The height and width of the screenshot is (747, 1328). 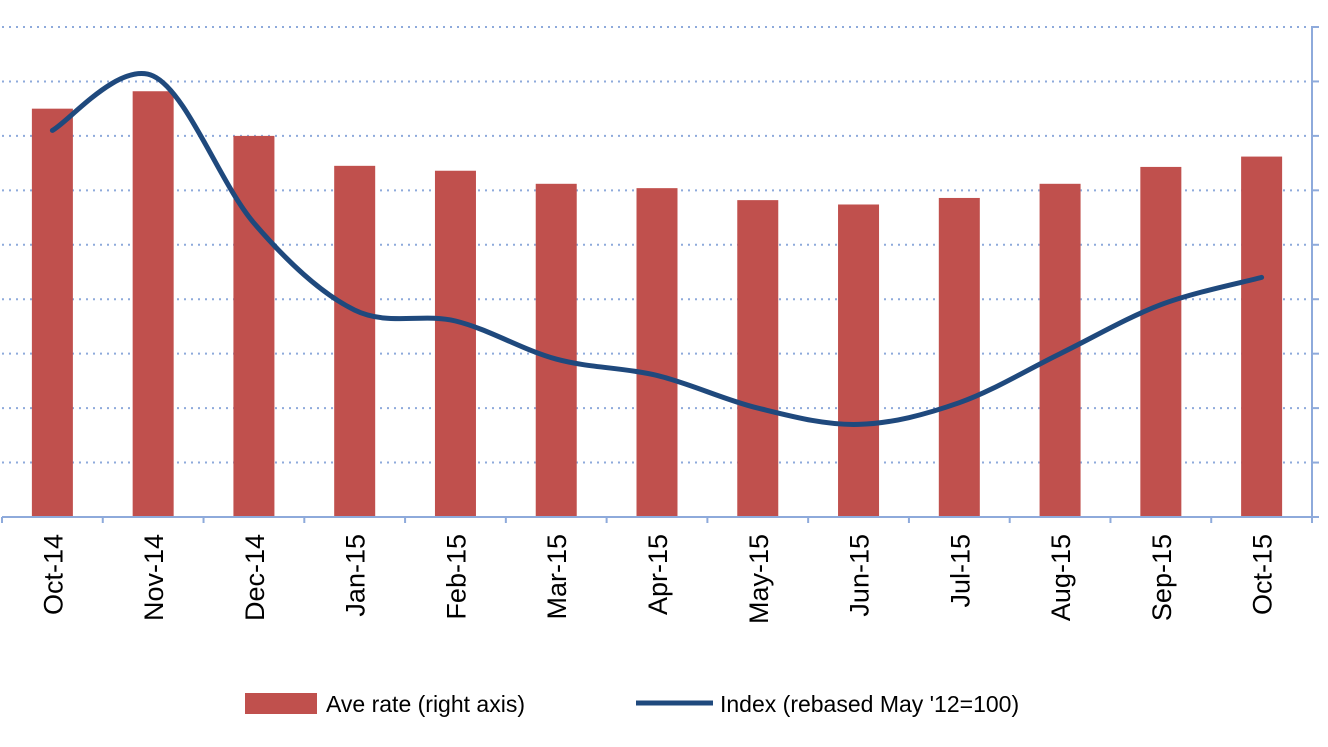 I want to click on legend-label-index: Index (rebased May '12=100), so click(x=869, y=704).